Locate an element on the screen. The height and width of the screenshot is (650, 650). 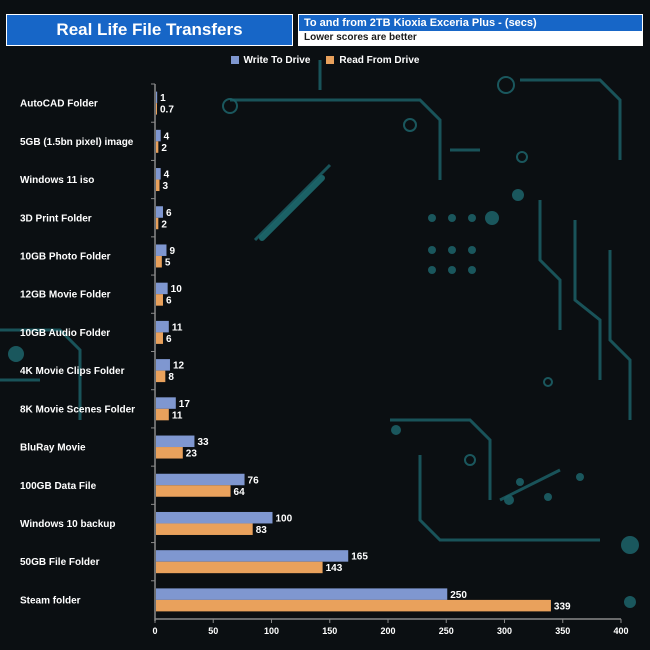
x-tick-label: 350 is located at coordinates (562, 631).